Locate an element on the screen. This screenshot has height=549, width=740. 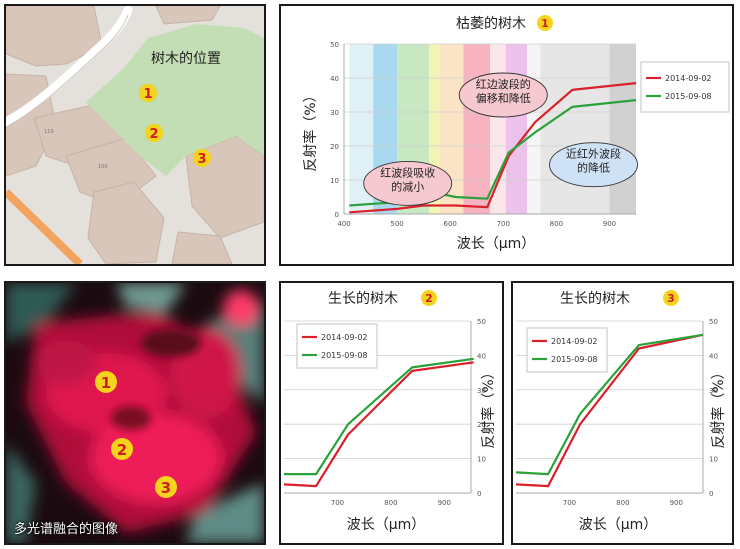
image-marker-3: 3 is located at coordinates (166, 487).